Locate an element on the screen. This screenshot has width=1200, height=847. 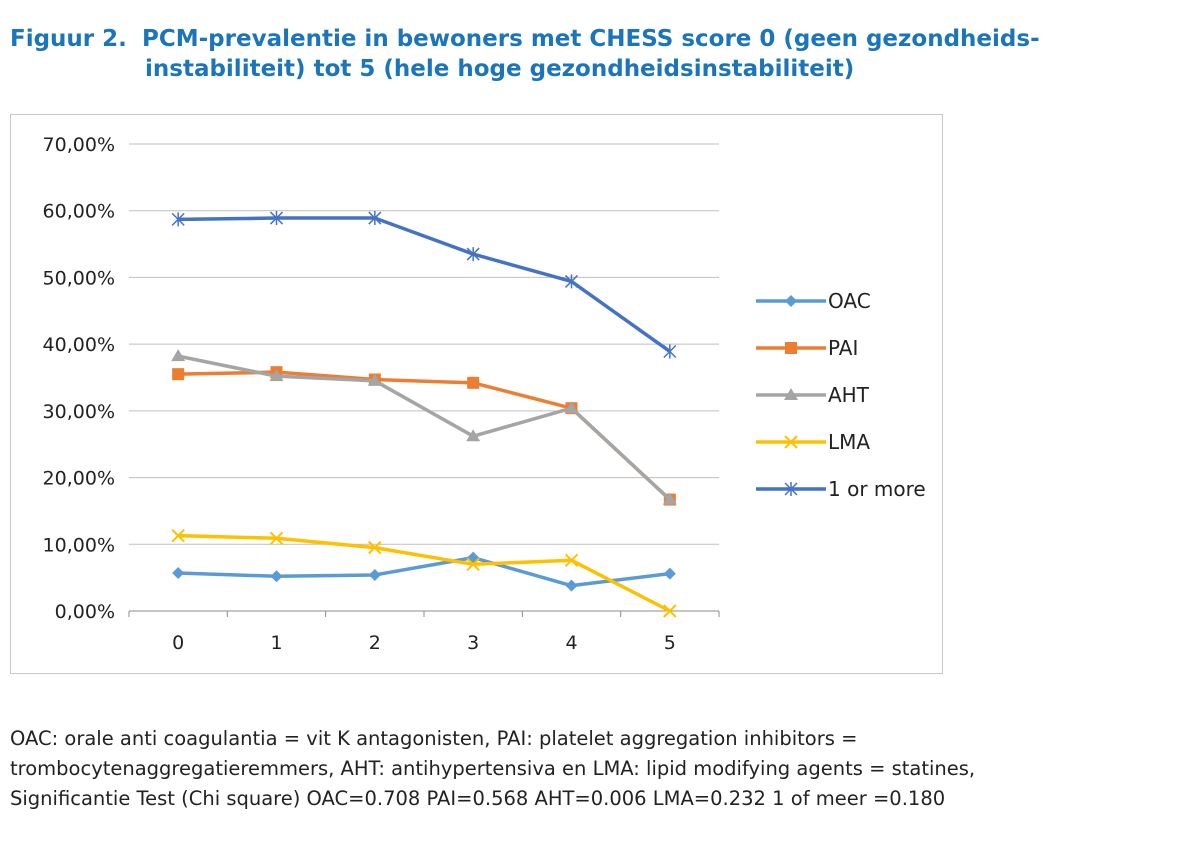
figure-number: Figuur 2. is located at coordinates (68, 39).